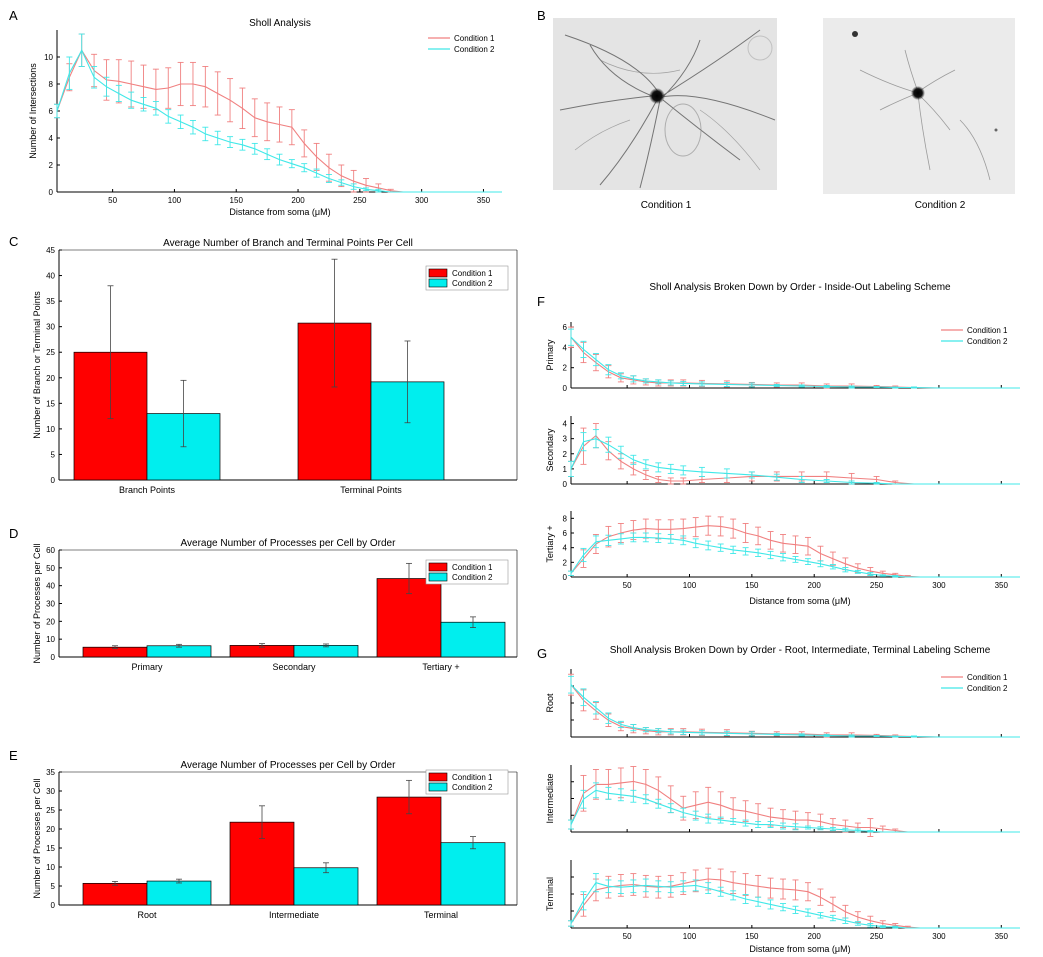 The image size is (1043, 957). What do you see at coordinates (752, 936) in the screenshot?
I see `chart-g-subplot-3-x-tick-label: 150` at bounding box center [752, 936].